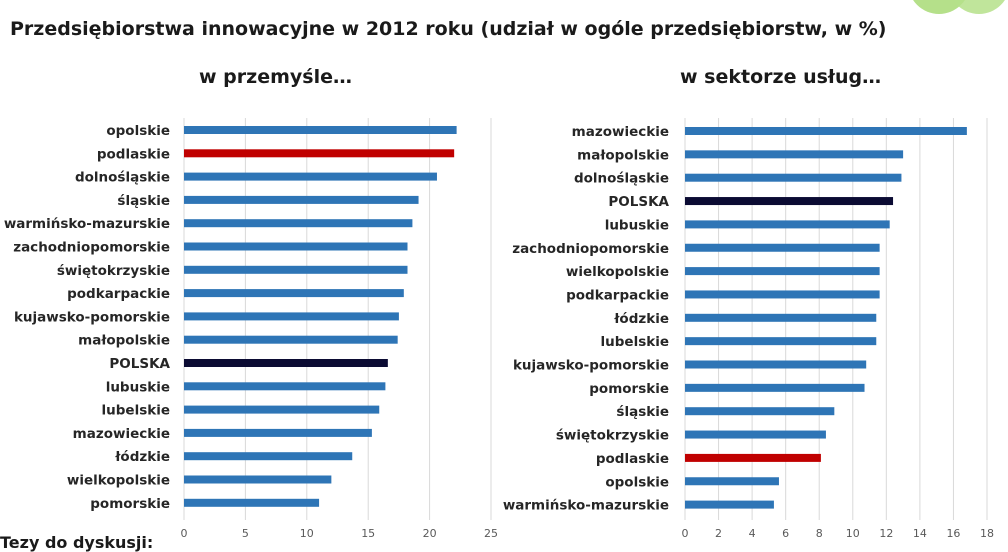 The image size is (1008, 552). I want to click on services-label-malopolskie: małopolskie, so click(623, 155).